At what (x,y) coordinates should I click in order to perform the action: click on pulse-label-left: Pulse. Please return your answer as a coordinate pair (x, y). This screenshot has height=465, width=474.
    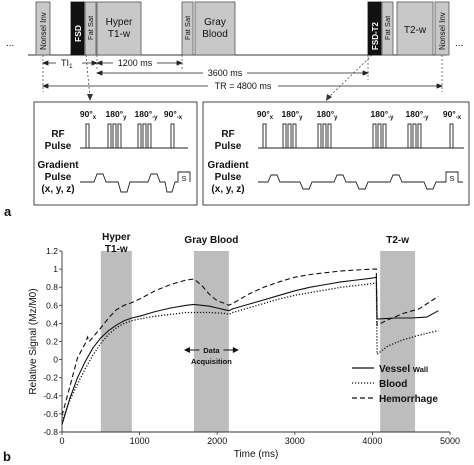
    Looking at the image, I should click on (58, 146).